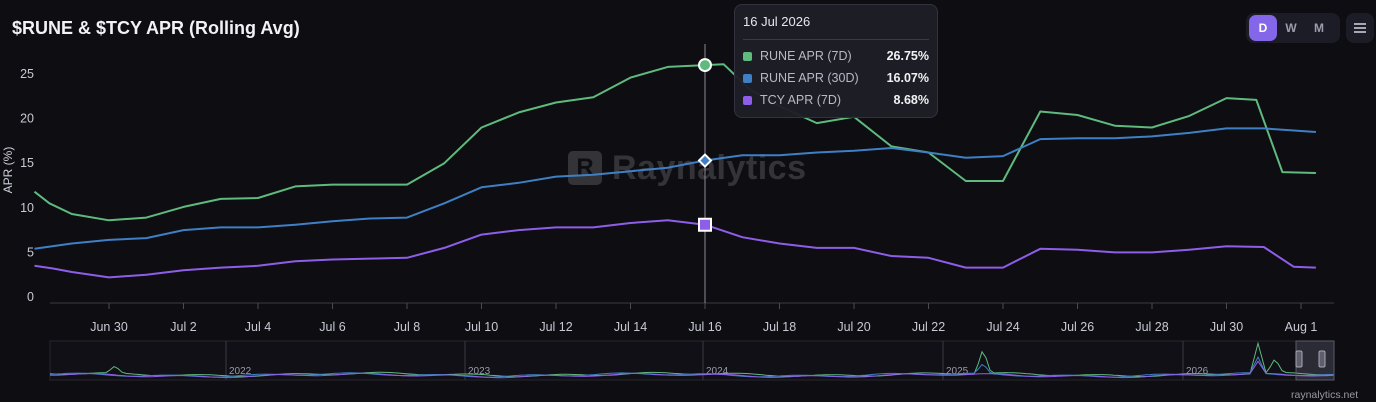  I want to click on tooltip-value: 26.75%, so click(907, 56).